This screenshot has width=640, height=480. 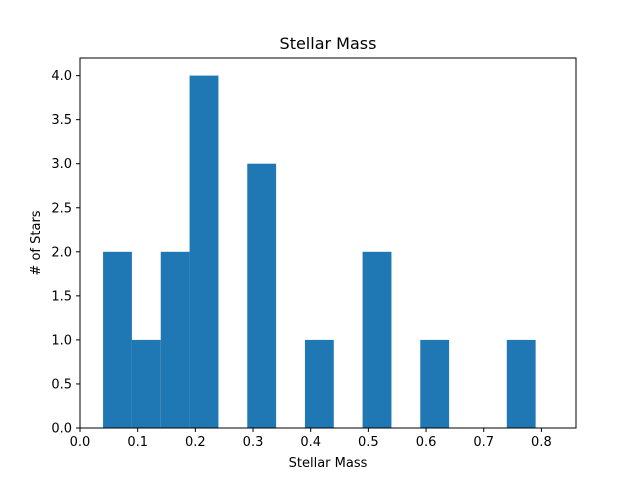 I want to click on y-tick-label: 2.5, so click(x=61, y=208).